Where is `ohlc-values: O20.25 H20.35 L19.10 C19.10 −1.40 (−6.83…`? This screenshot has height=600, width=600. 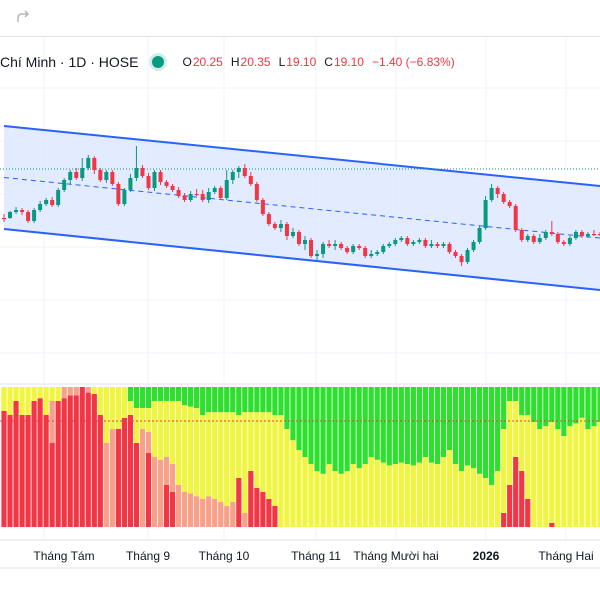 ohlc-values: O20.25 H20.35 L19.10 C19.10 −1.40 (−6.83… is located at coordinates (318, 62).